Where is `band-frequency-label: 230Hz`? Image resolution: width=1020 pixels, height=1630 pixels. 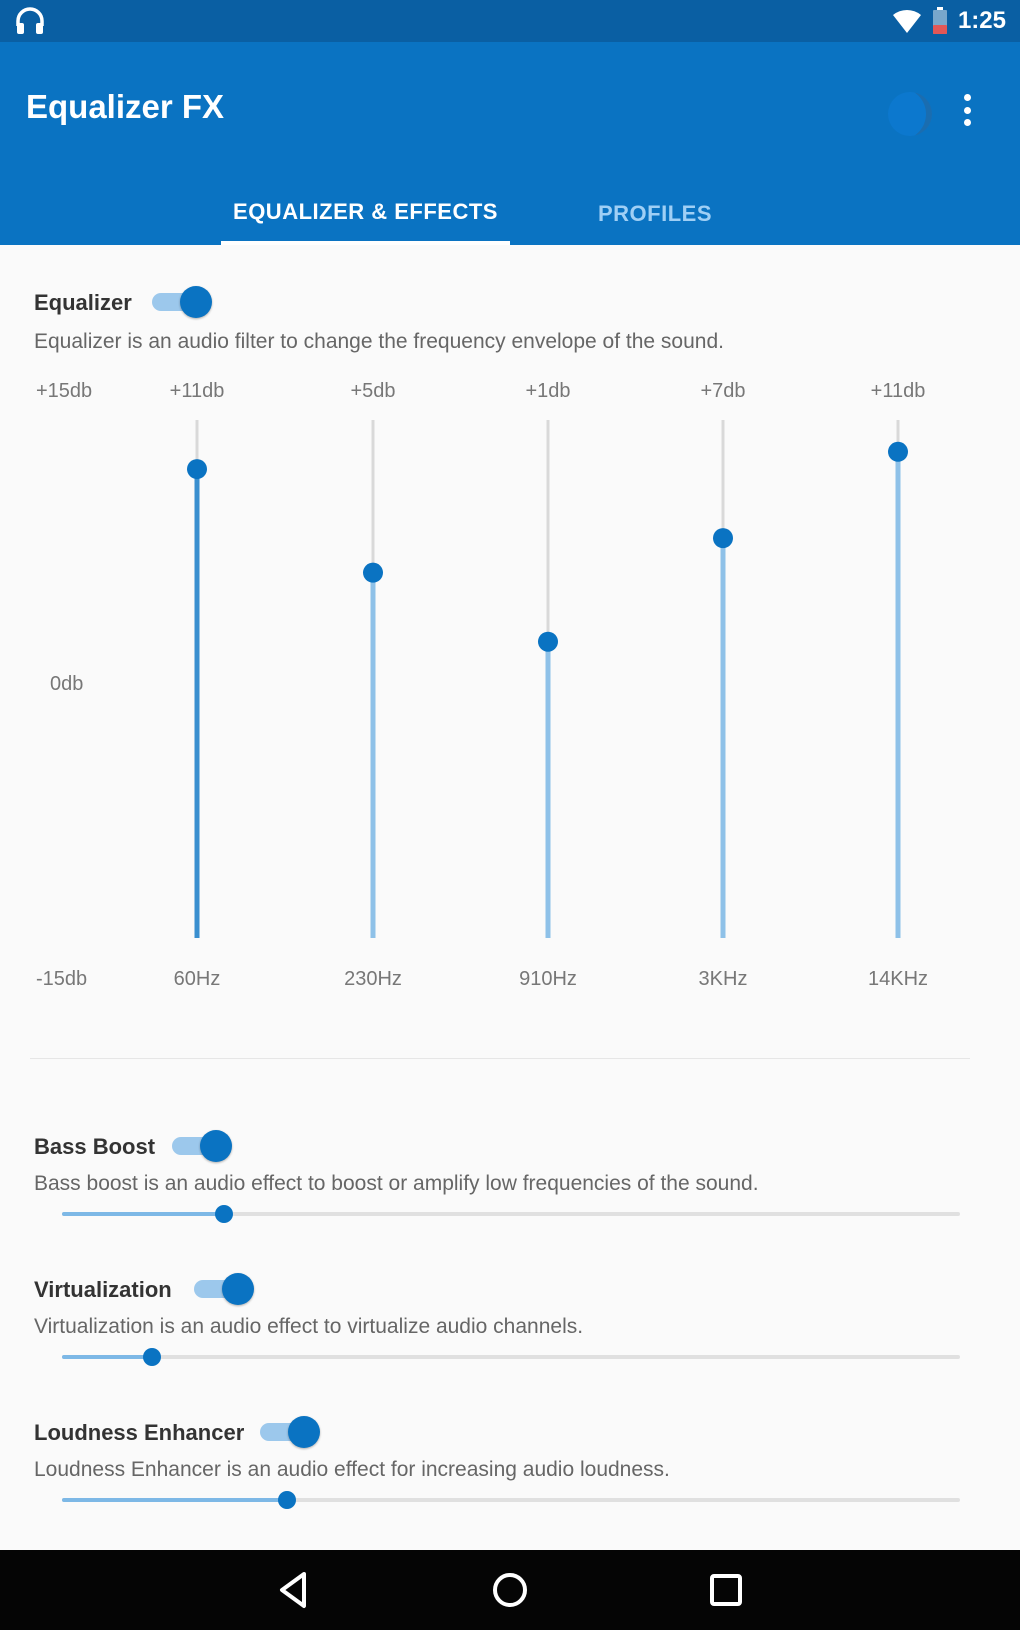 band-frequency-label: 230Hz is located at coordinates (373, 979).